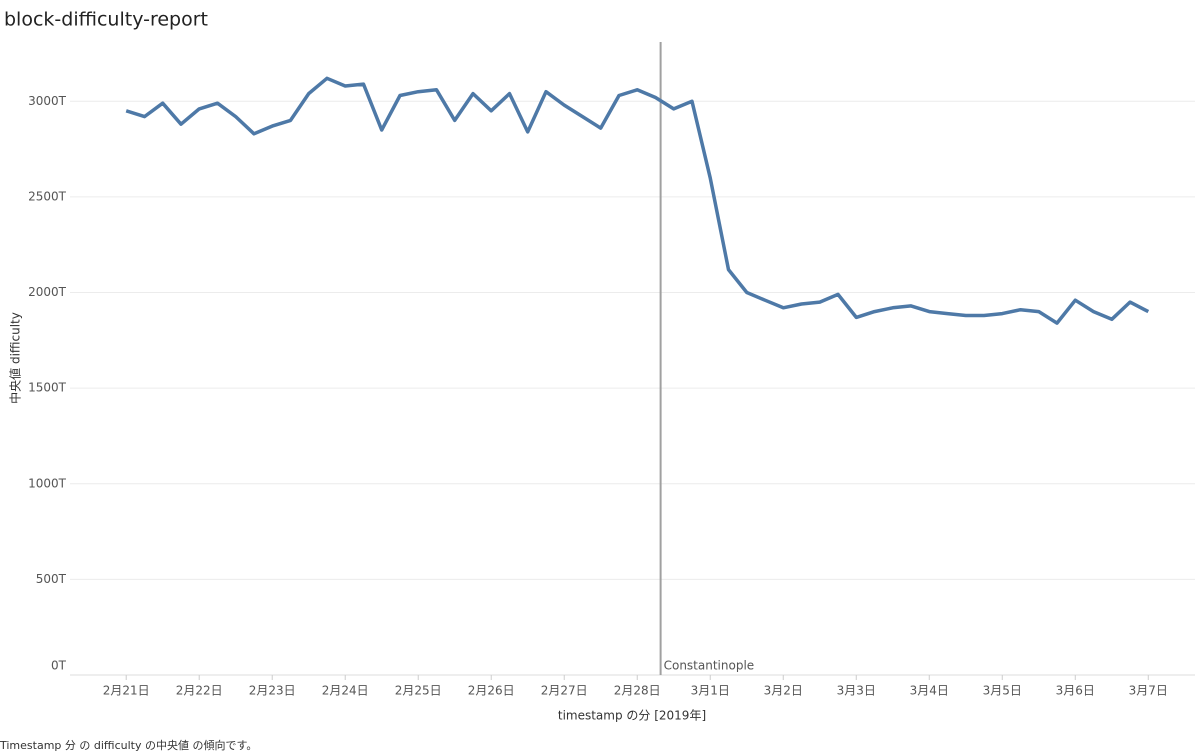 This screenshot has height=755, width=1200. Describe the element at coordinates (51, 579) in the screenshot. I see `y-tick-label: 500T` at that location.